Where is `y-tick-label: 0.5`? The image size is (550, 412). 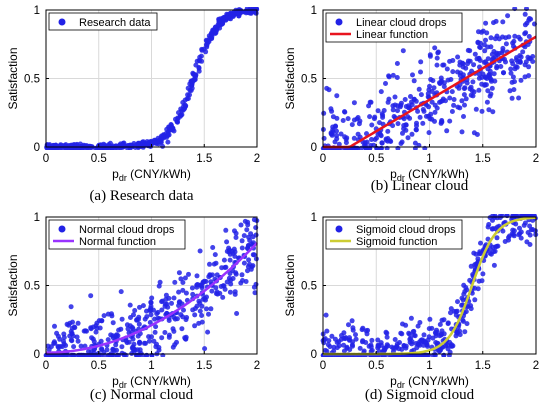 y-tick-label: 0.5 is located at coordinates (32, 287).